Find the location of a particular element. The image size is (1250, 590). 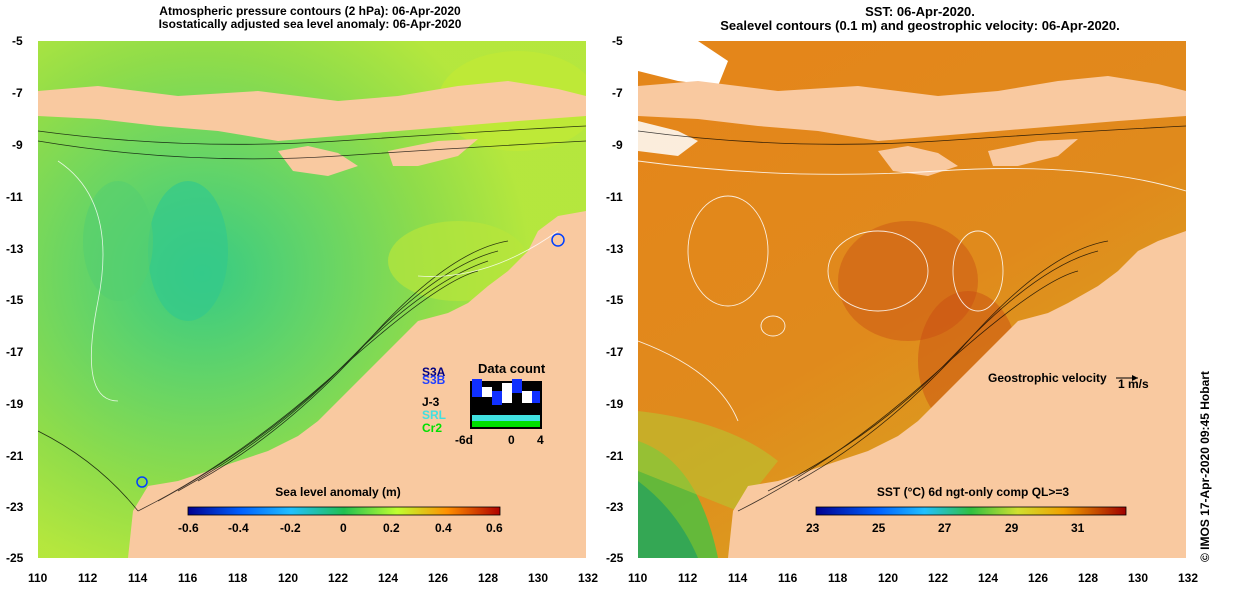

data-count-xtick-1: 0 is located at coordinates (511, 440).